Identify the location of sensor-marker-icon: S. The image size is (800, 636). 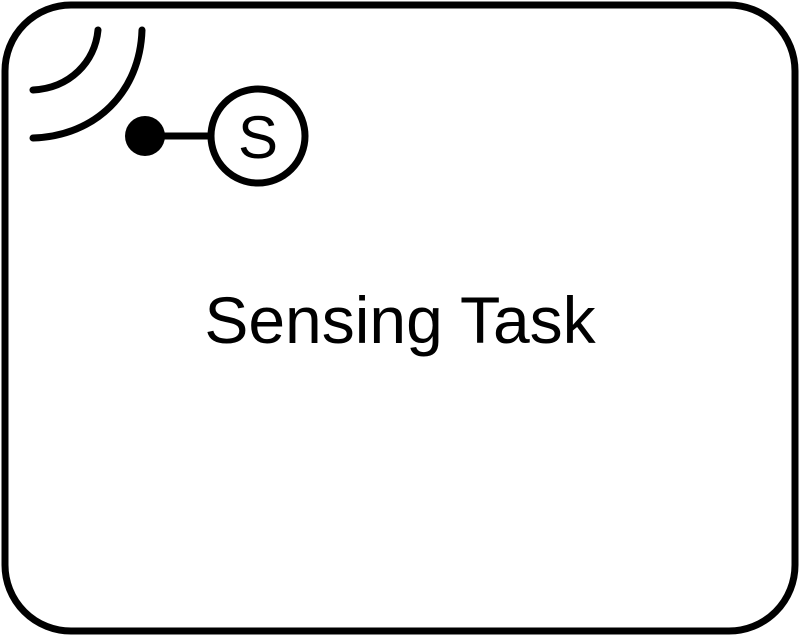
(217, 136).